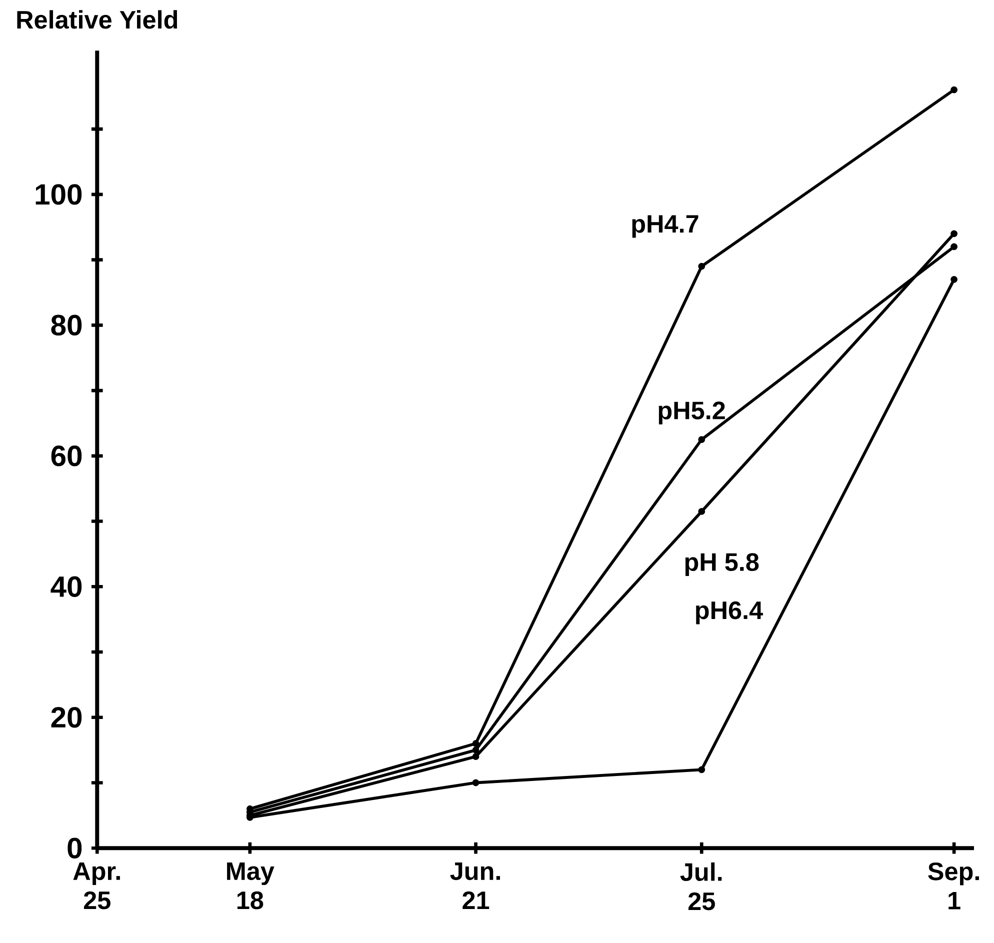 Image resolution: width=994 pixels, height=943 pixels. Describe the element at coordinates (953, 886) in the screenshot. I see `x-tick-label: Sep. 1` at that location.